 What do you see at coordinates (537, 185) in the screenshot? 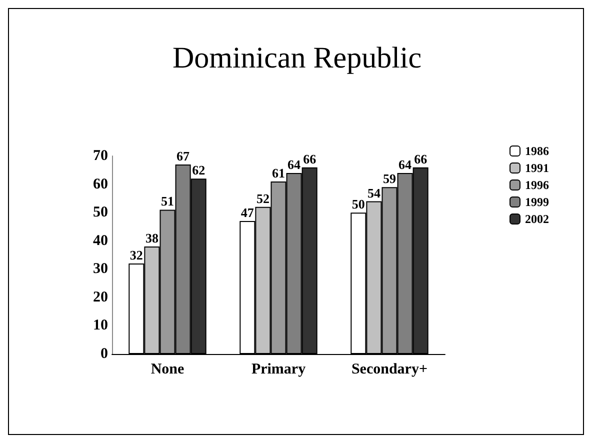
I see `legend-label: 1996` at bounding box center [537, 185].